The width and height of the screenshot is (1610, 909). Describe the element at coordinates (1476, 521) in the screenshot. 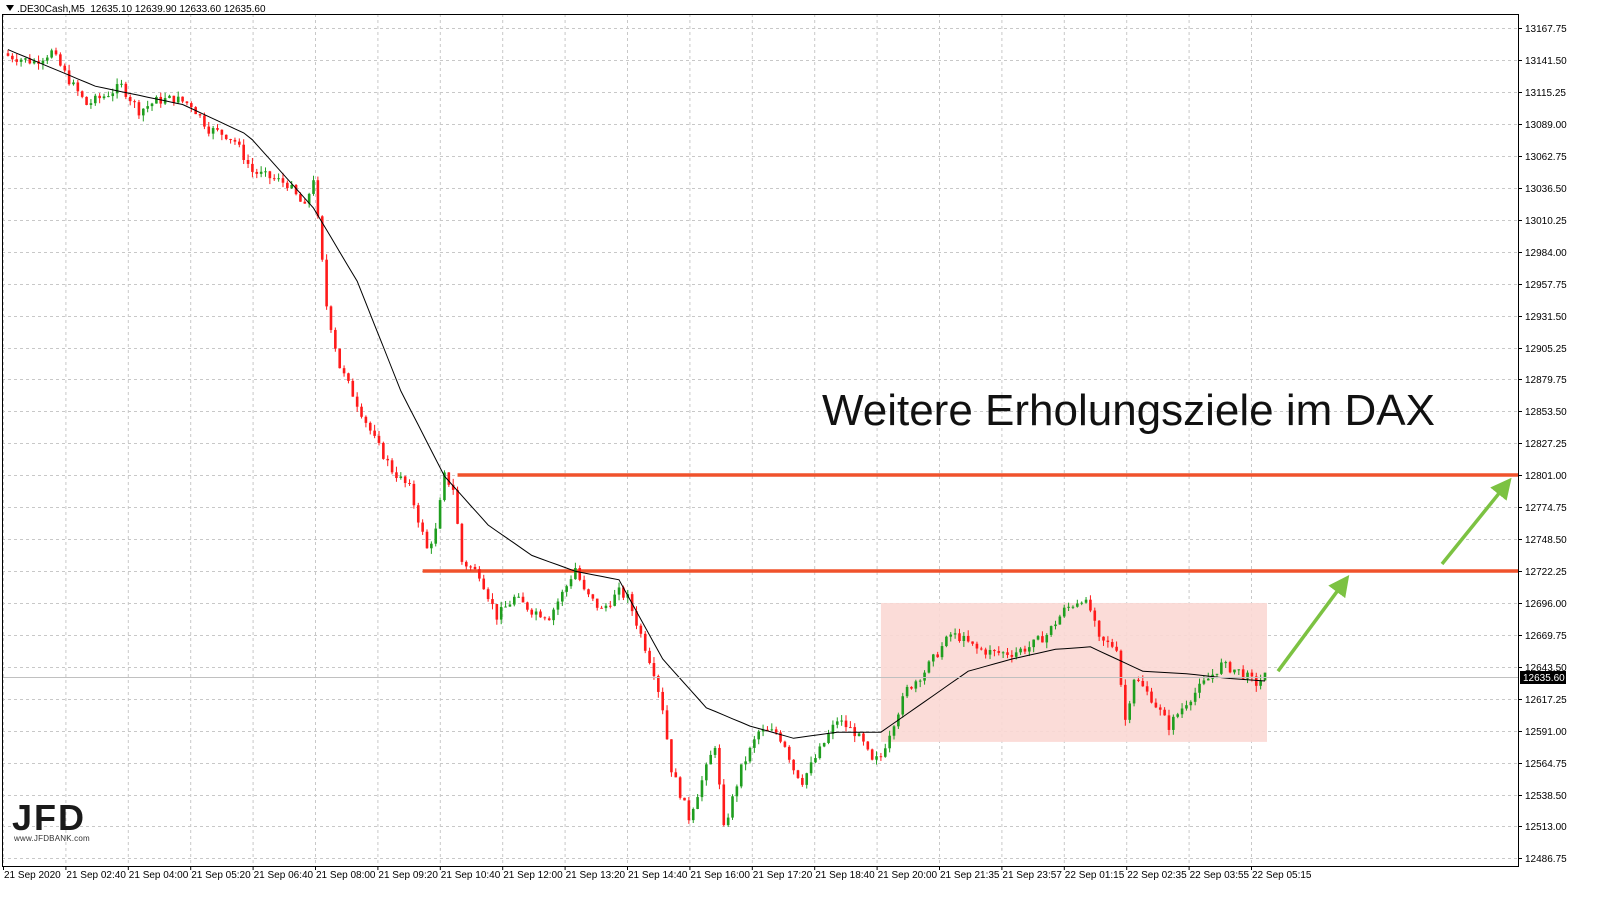

I see `arrow-to-second-target` at that location.